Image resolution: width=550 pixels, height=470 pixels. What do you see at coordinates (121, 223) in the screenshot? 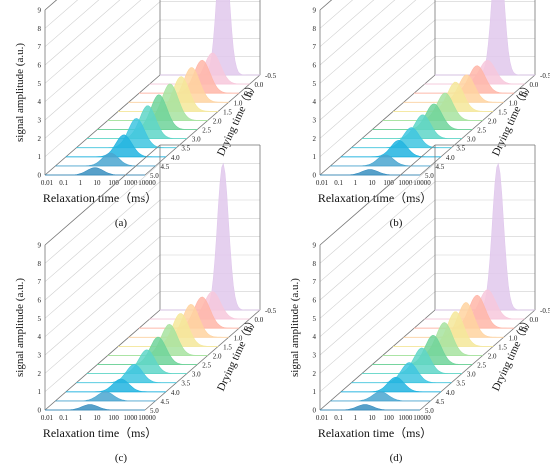
I see `panel-label: (a)` at bounding box center [121, 223].